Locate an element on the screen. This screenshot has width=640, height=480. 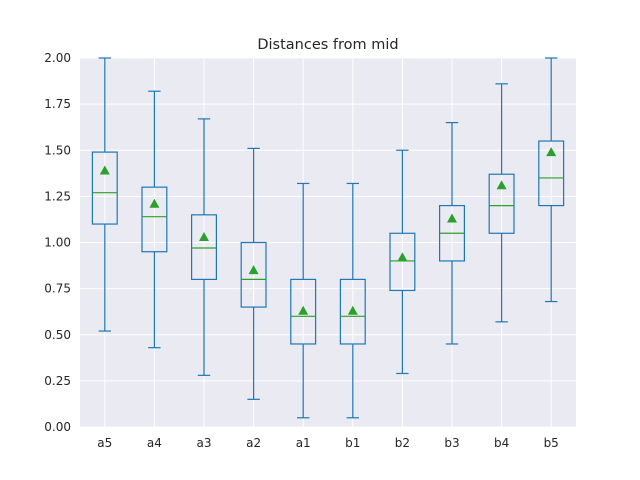
box-b2 is located at coordinates (402, 262).